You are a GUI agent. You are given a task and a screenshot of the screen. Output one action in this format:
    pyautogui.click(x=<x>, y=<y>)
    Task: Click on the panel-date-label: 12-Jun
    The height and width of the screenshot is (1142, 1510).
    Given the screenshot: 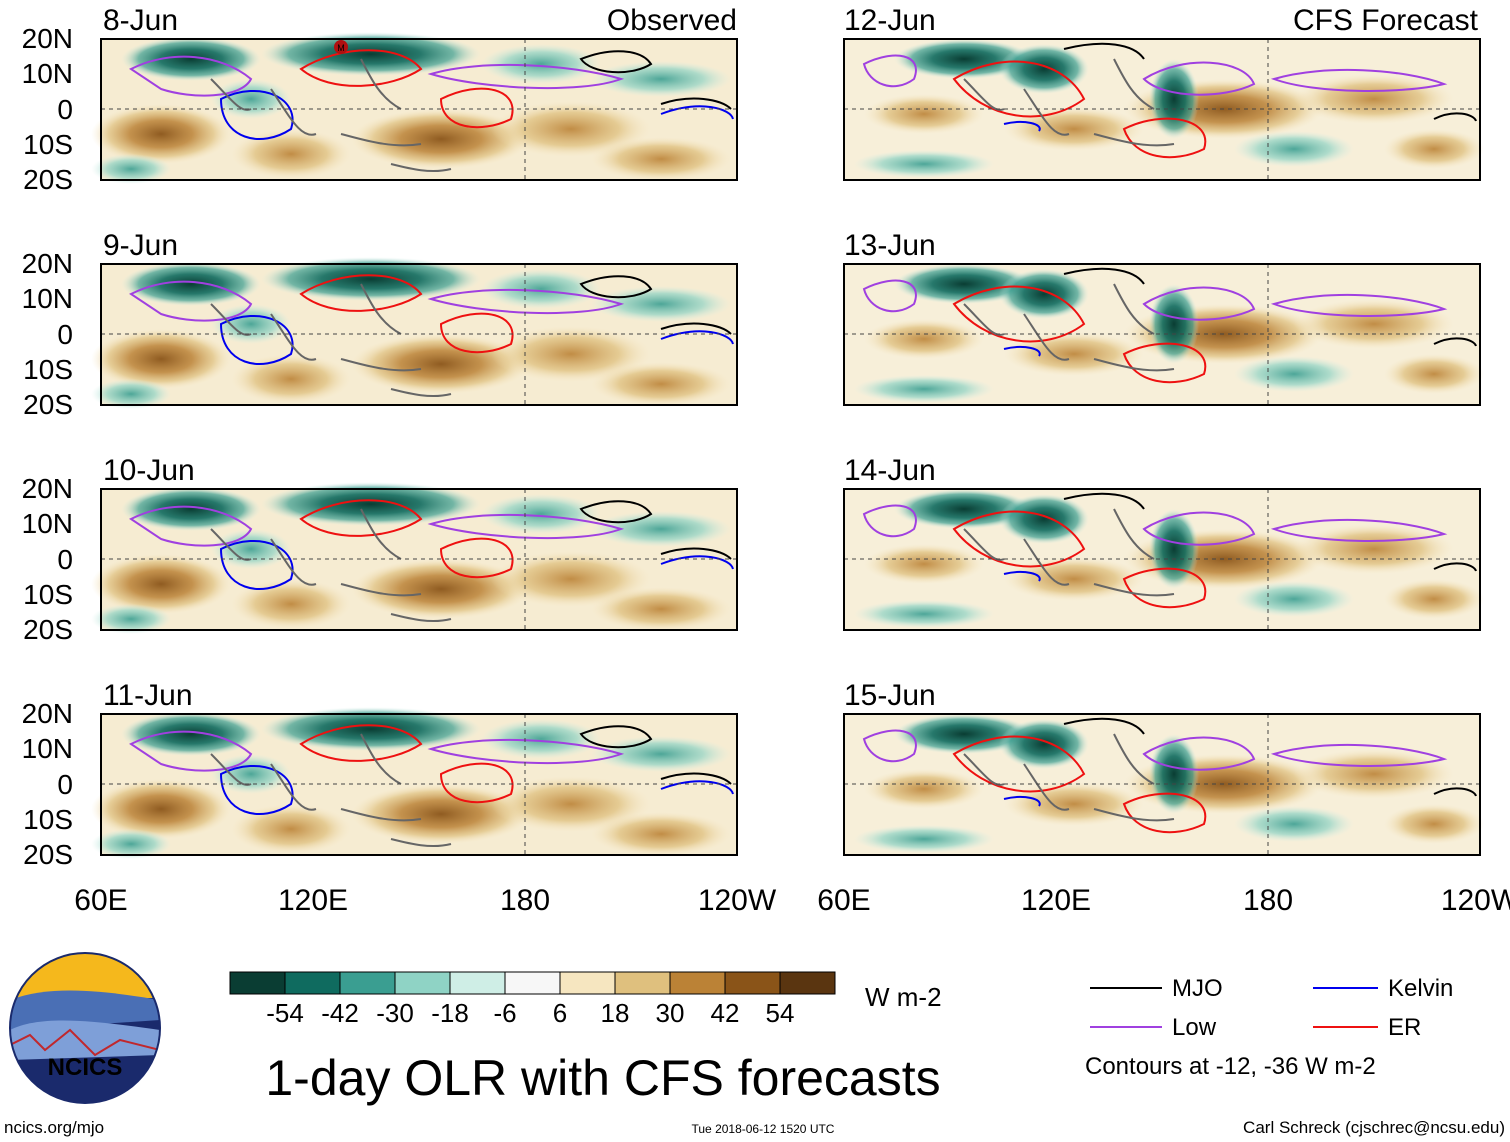 What is the action you would take?
    pyautogui.click(x=890, y=20)
    